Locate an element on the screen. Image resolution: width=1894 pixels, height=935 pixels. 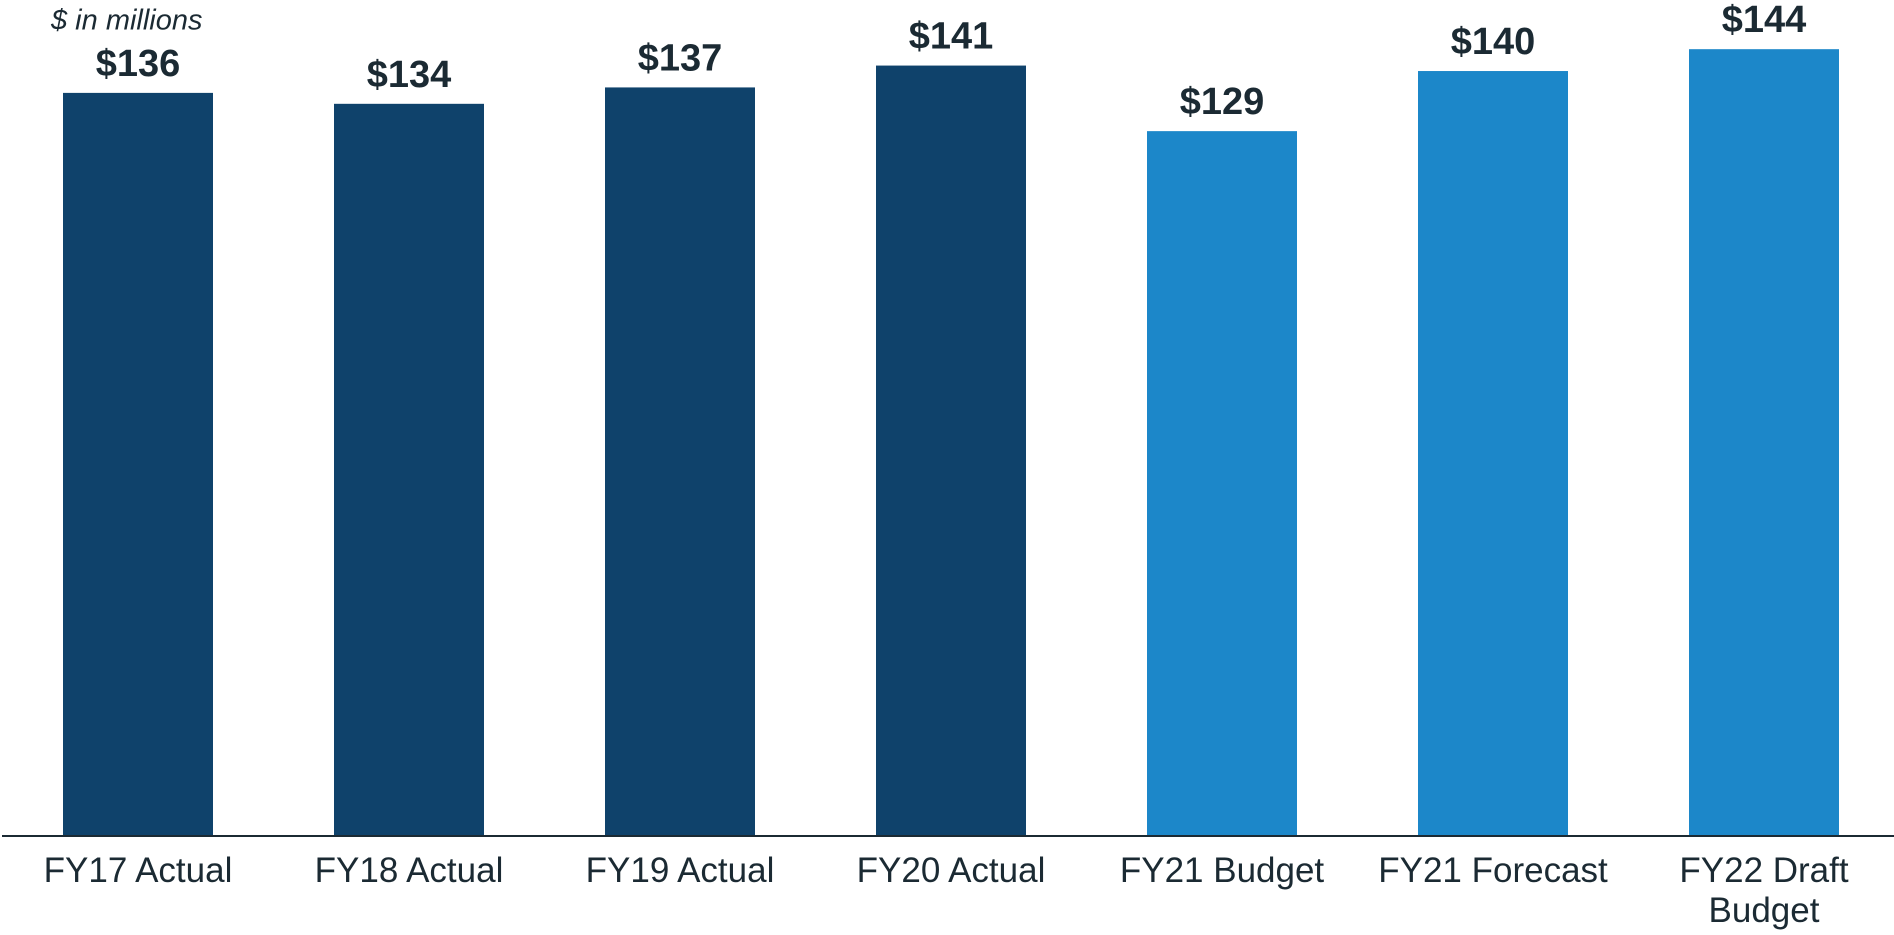
value-label: $134 is located at coordinates (409, 75).